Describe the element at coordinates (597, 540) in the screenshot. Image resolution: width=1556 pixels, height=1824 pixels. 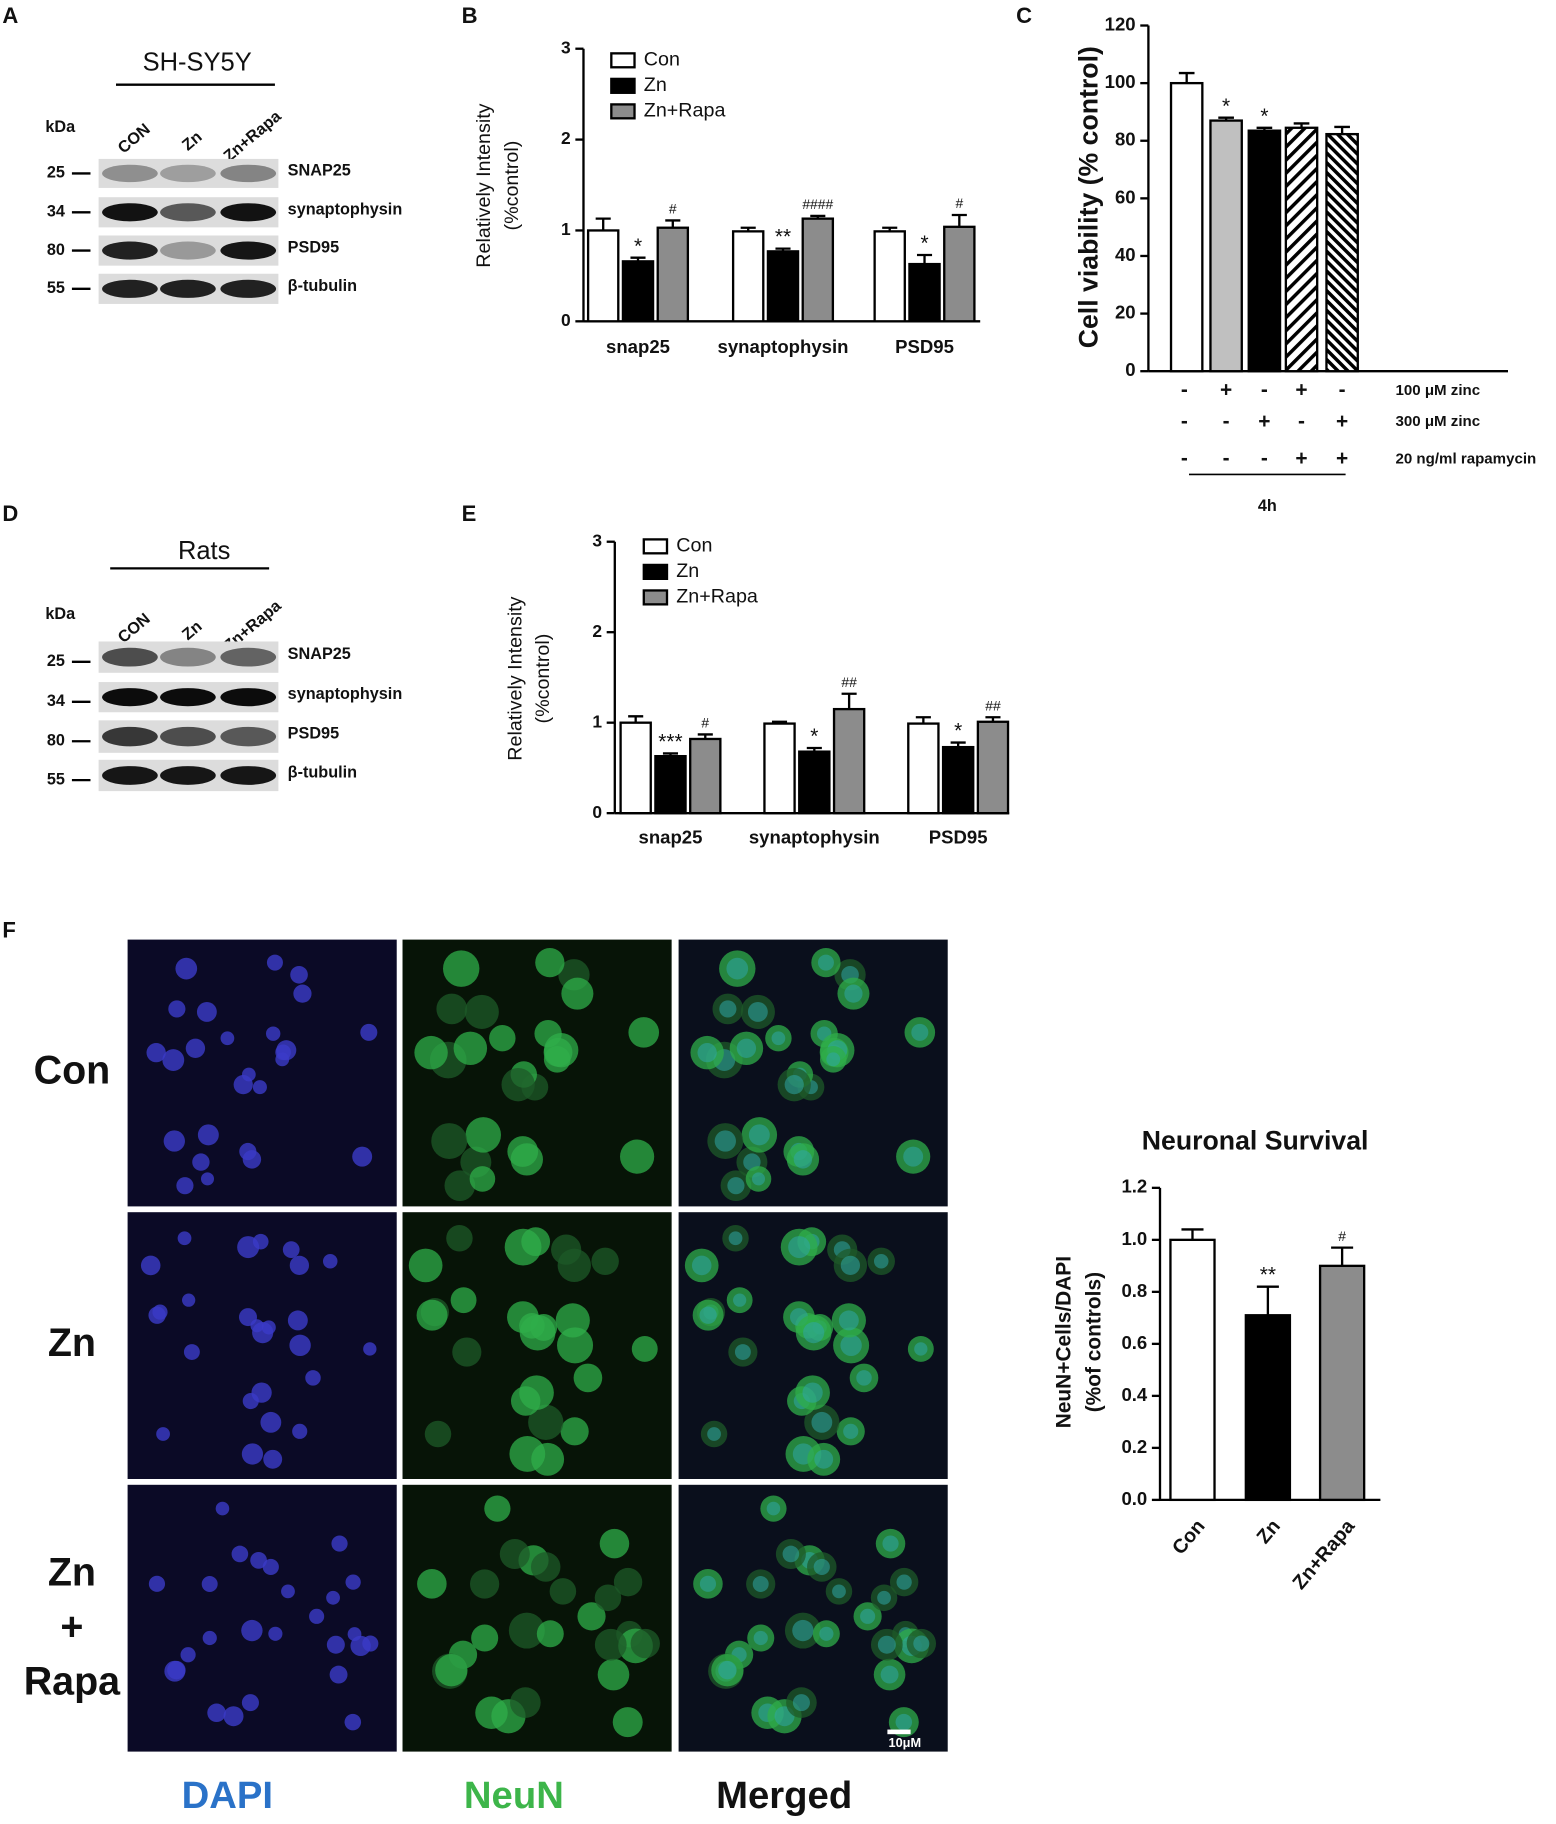
I see `y-tick-label: 3` at that location.